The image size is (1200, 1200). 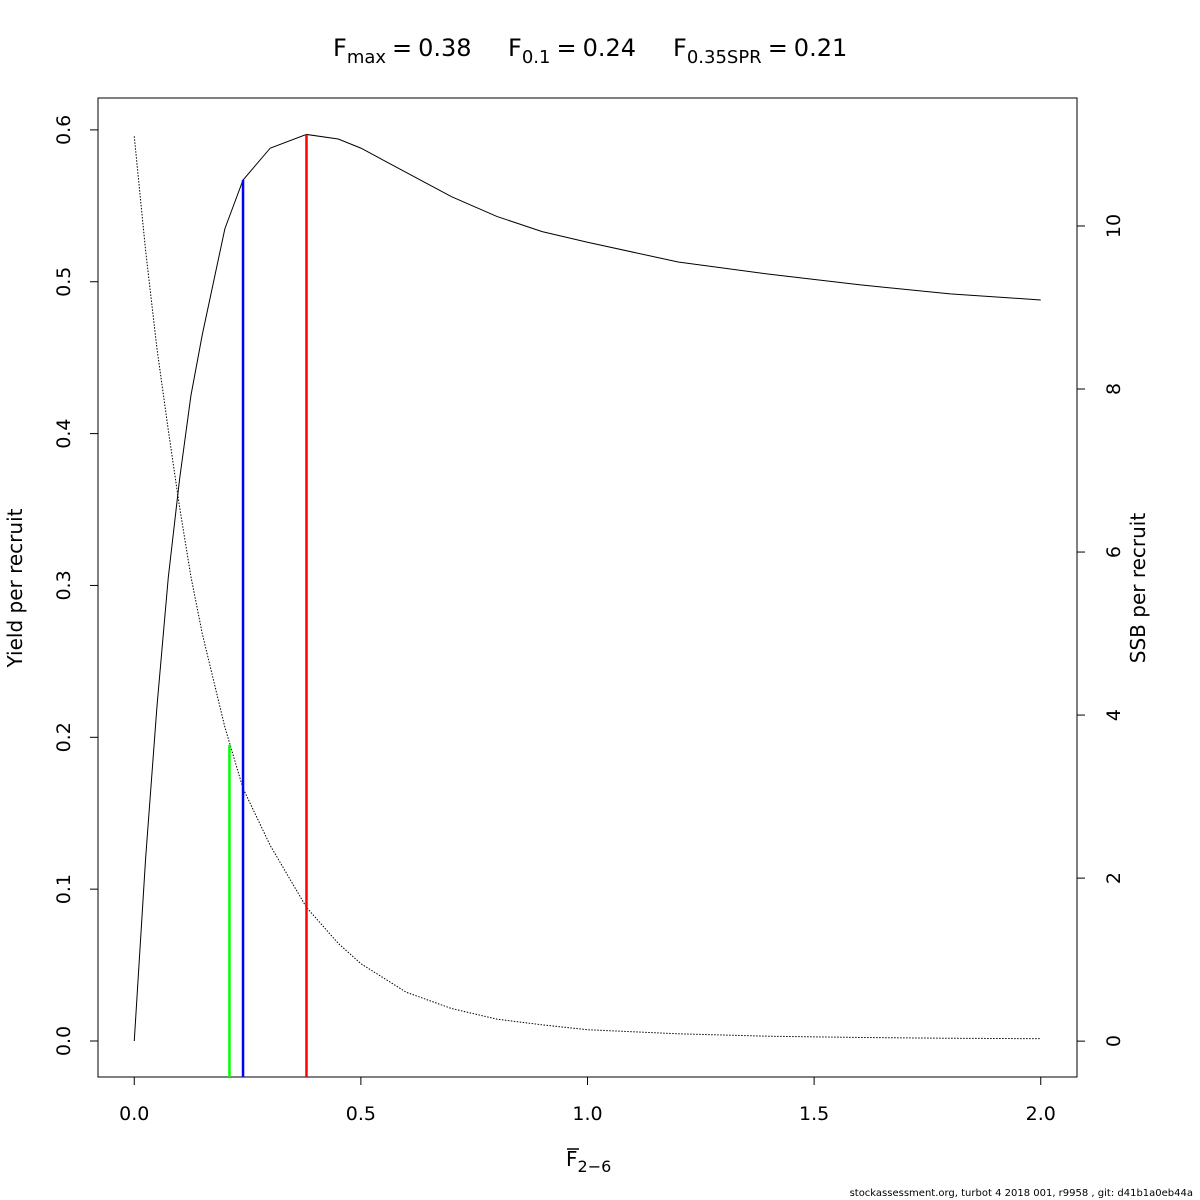 I want to click on x-label-subscript: 2−6, so click(x=595, y=1166).